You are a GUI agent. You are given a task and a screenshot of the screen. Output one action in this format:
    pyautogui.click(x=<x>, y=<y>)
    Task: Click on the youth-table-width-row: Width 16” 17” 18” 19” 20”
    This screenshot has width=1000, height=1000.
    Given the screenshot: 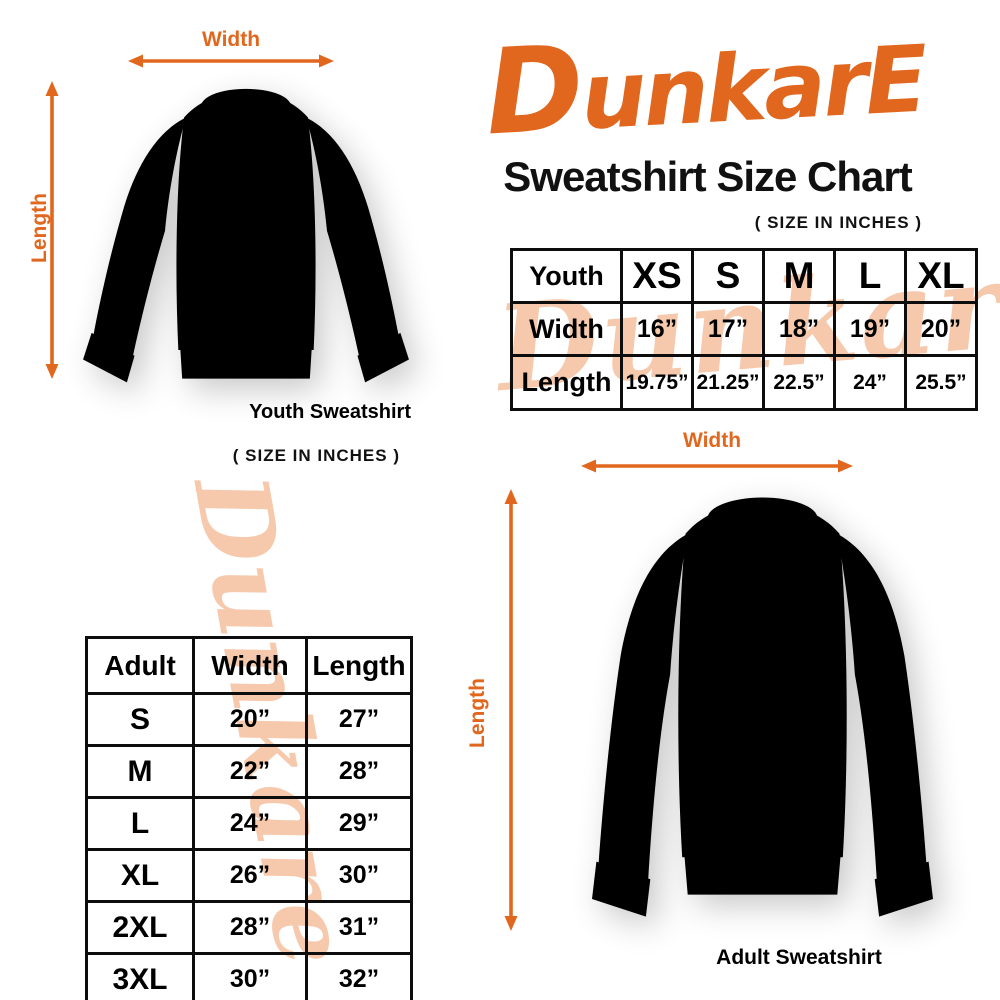 What is the action you would take?
    pyautogui.click(x=744, y=329)
    